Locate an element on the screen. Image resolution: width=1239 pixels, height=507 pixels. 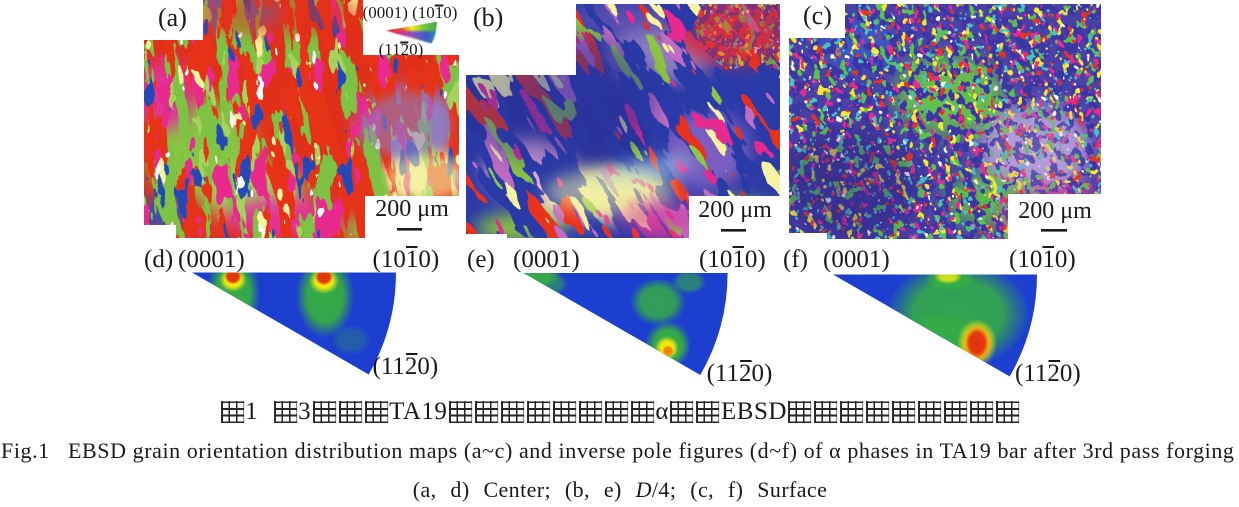
svg-text: (b) is located at coordinates (488, 17).